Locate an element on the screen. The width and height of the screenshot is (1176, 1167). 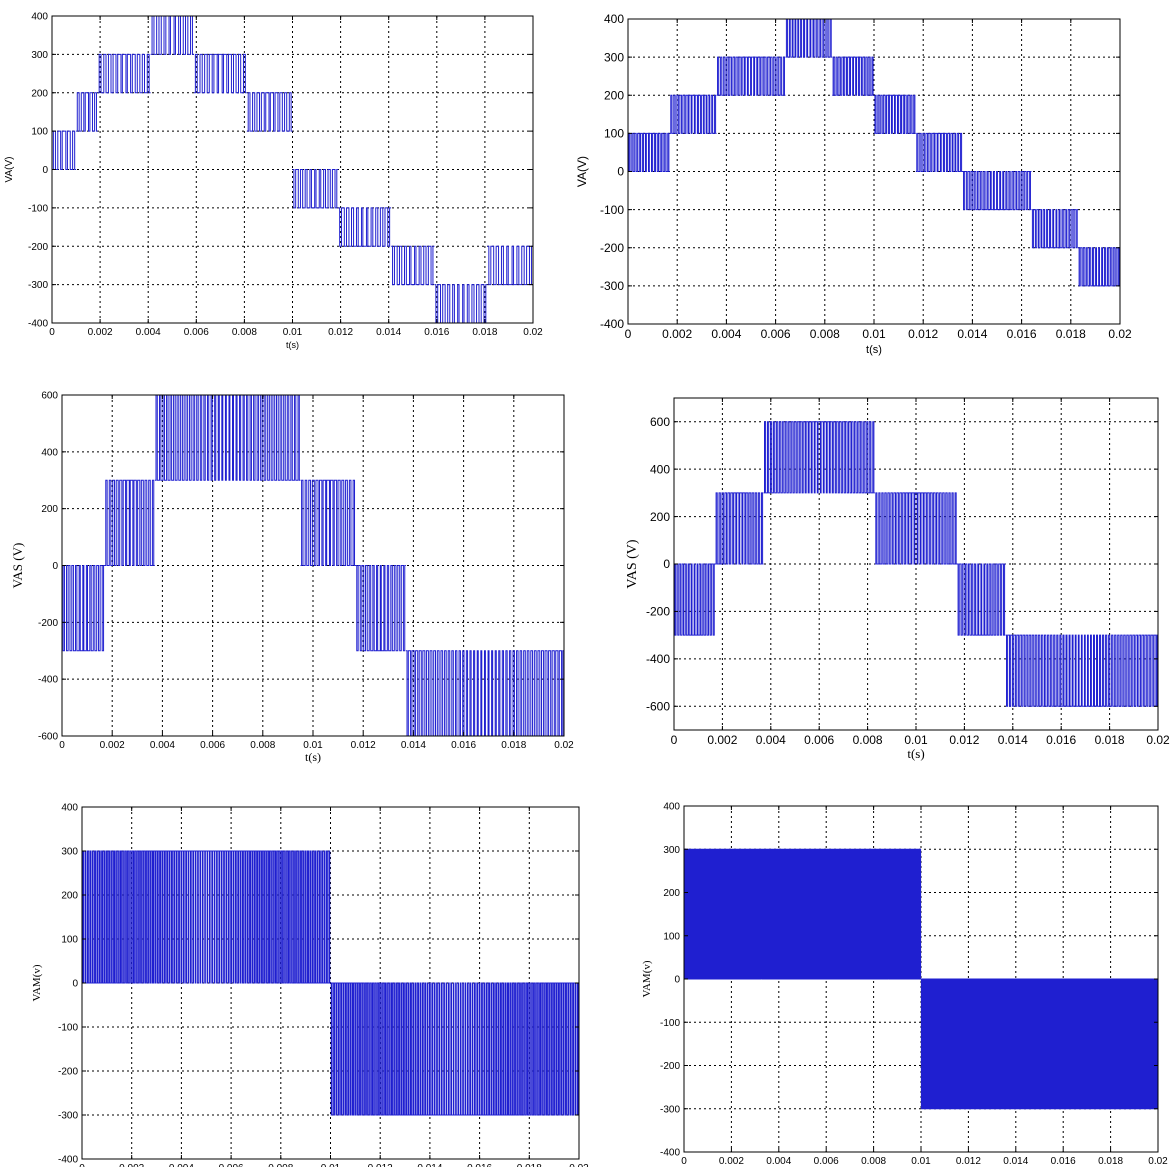
y-axis-label: VA(V) is located at coordinates (582, 171).